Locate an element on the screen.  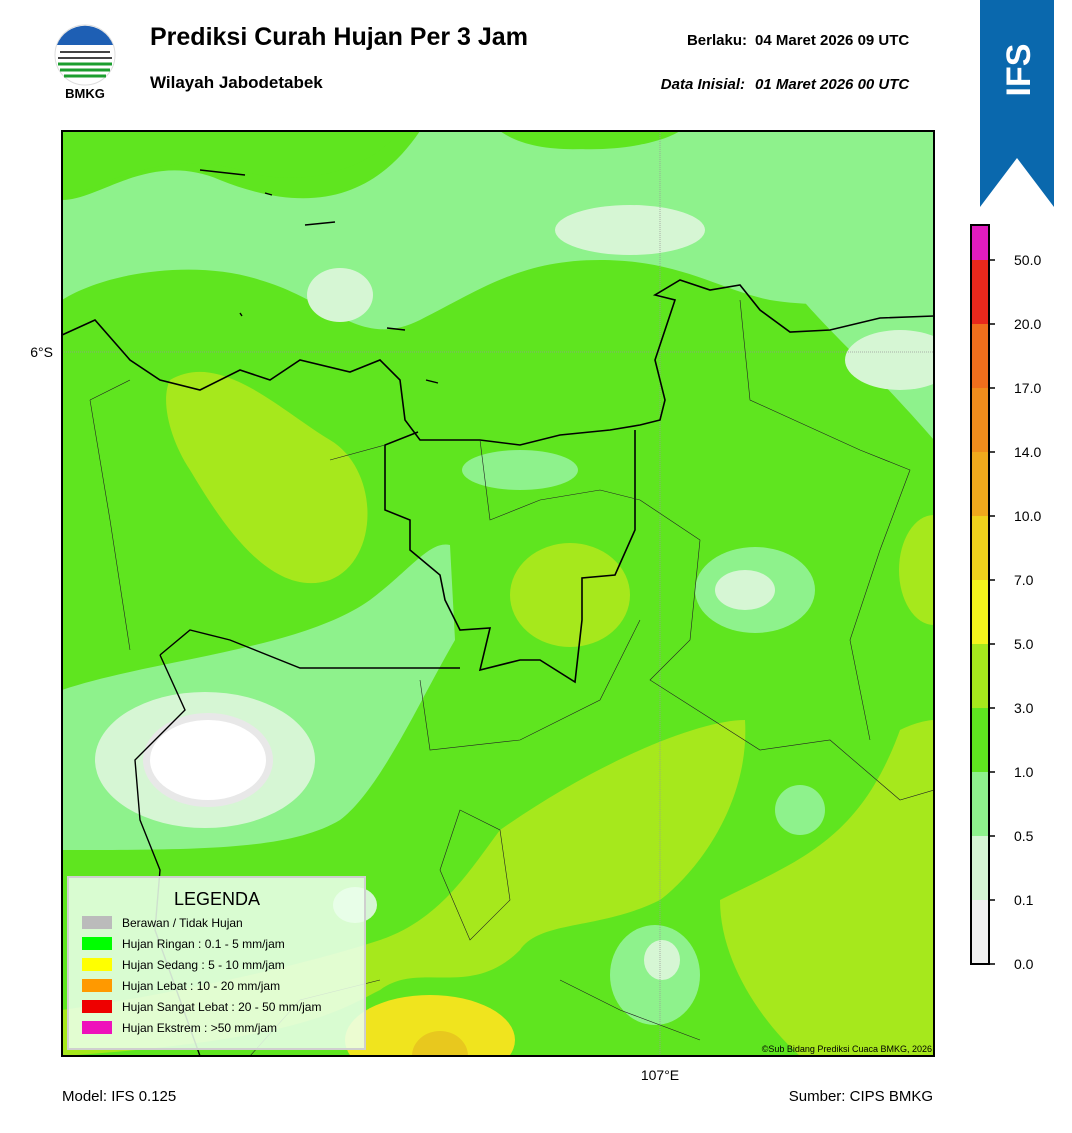
badge-ribbon is located at coordinates (1017, 103).